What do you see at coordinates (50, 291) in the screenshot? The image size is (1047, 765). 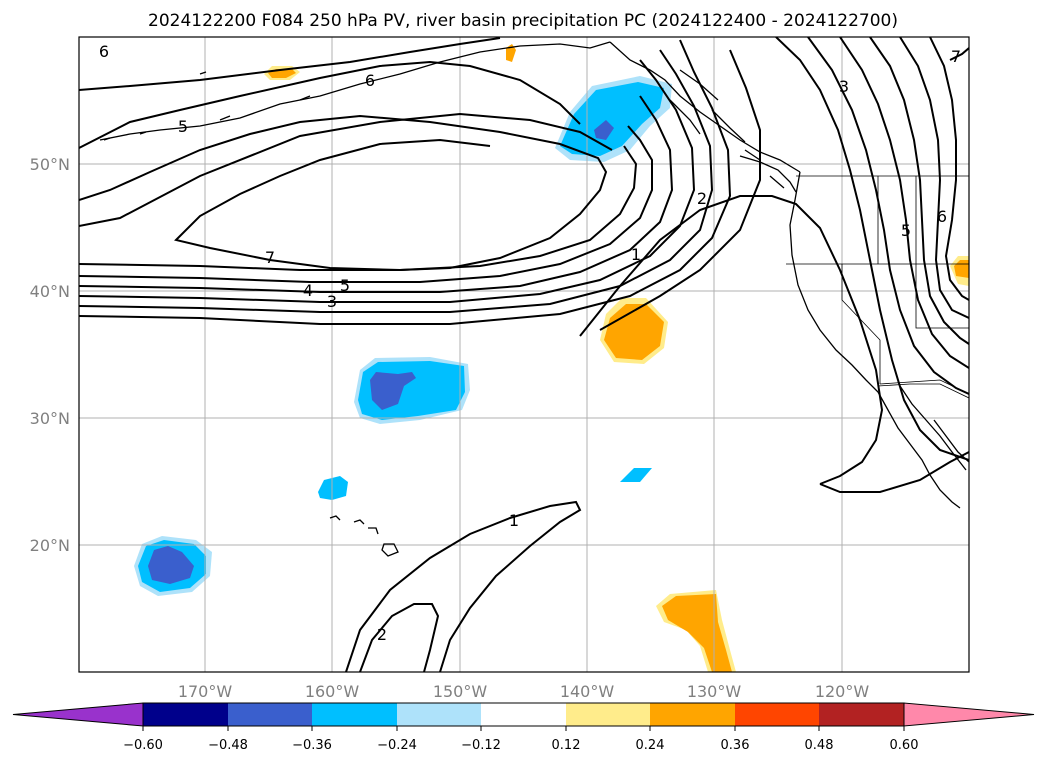 I see `lat-tick-label: 40°N` at bounding box center [50, 291].